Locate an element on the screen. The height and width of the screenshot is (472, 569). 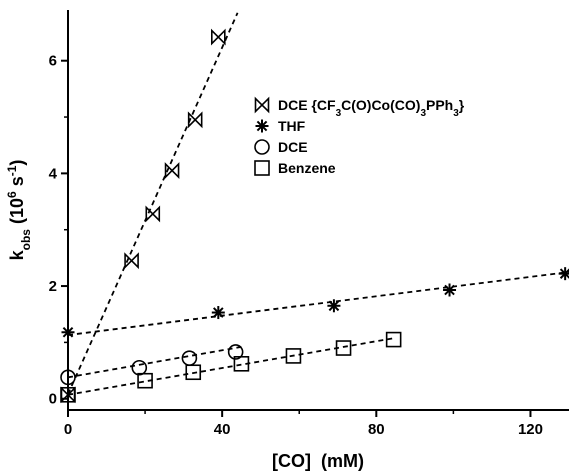
y-tick-label: 2 is located at coordinates (53, 286).